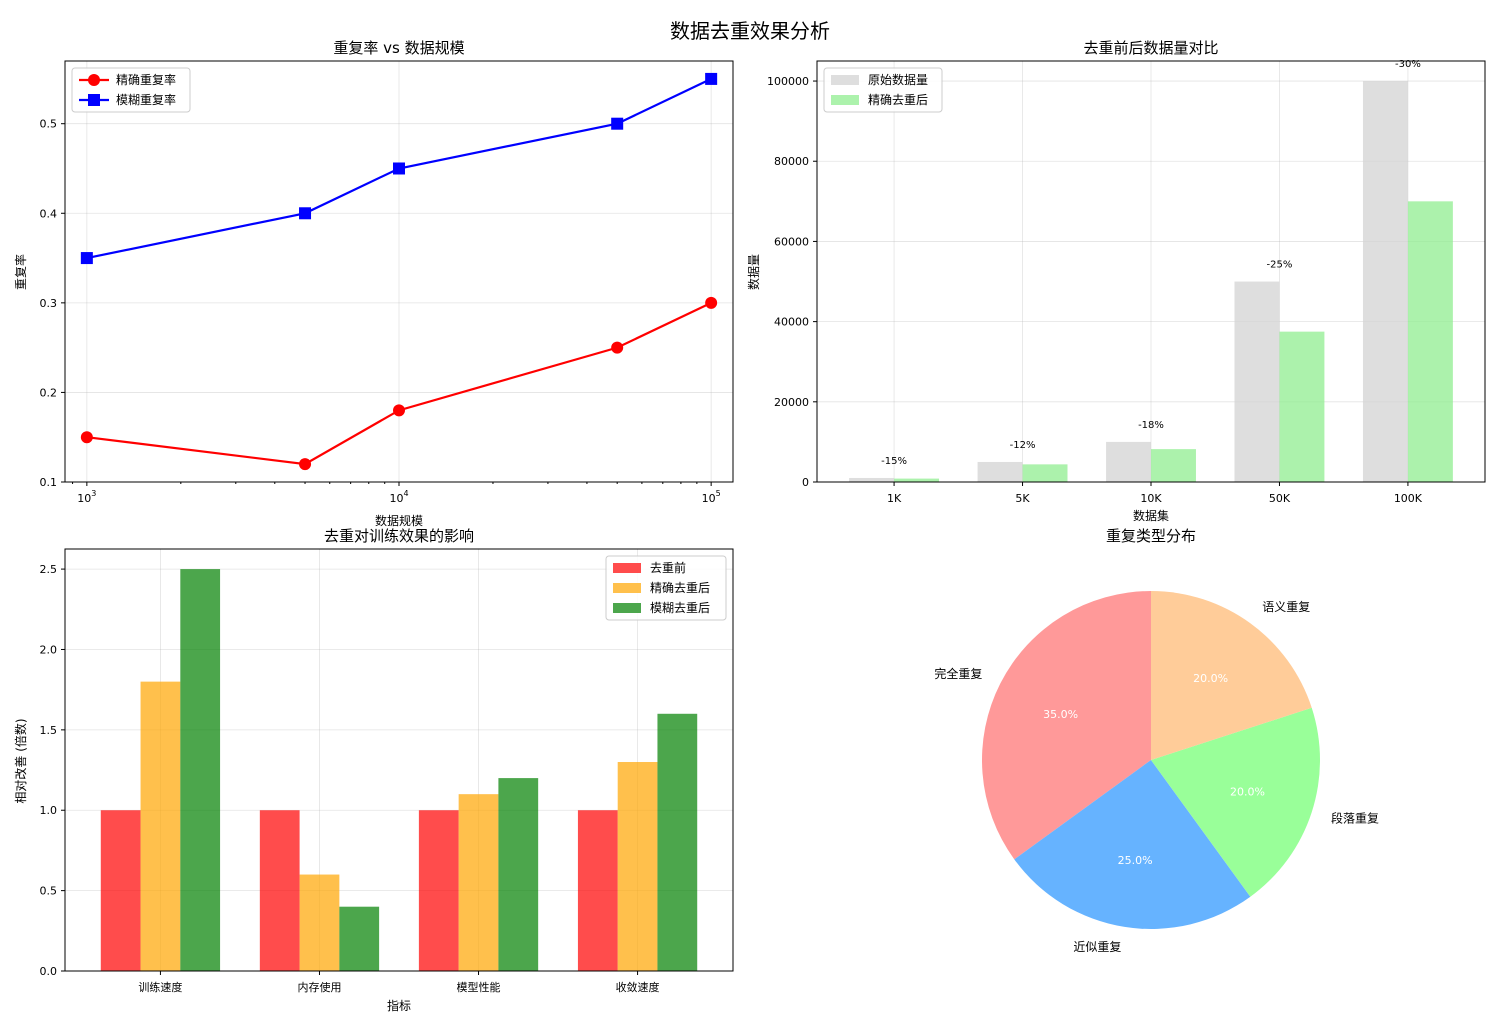 The height and width of the screenshot is (1019, 1500). I want to click on pie-slice-label: 近似重复, so click(1097, 947).